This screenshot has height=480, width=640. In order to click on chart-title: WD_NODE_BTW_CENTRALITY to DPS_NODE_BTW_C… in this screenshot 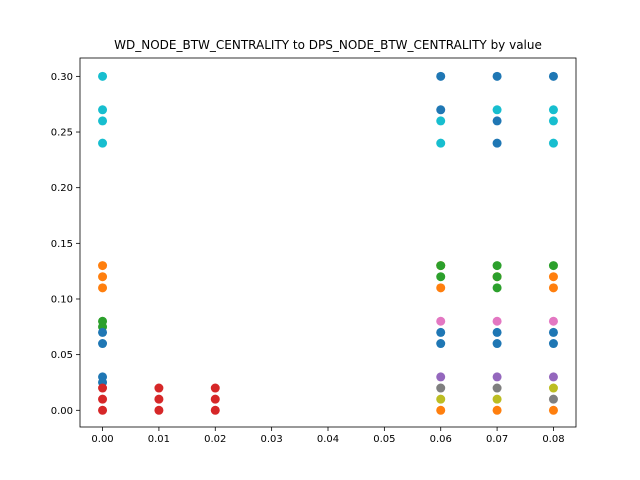, I will do `click(328, 45)`.